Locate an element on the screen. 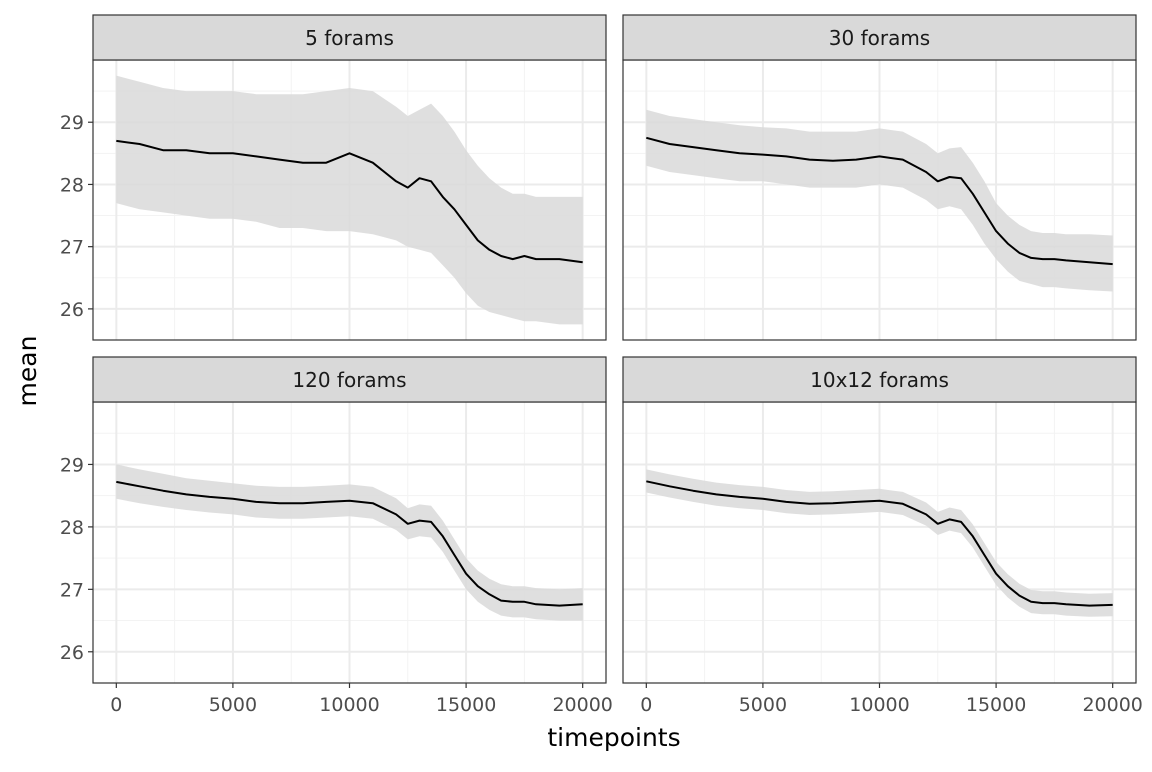 Image resolution: width=1152 pixels, height=772 pixels. x-axis-title: timepoints is located at coordinates (613, 737).